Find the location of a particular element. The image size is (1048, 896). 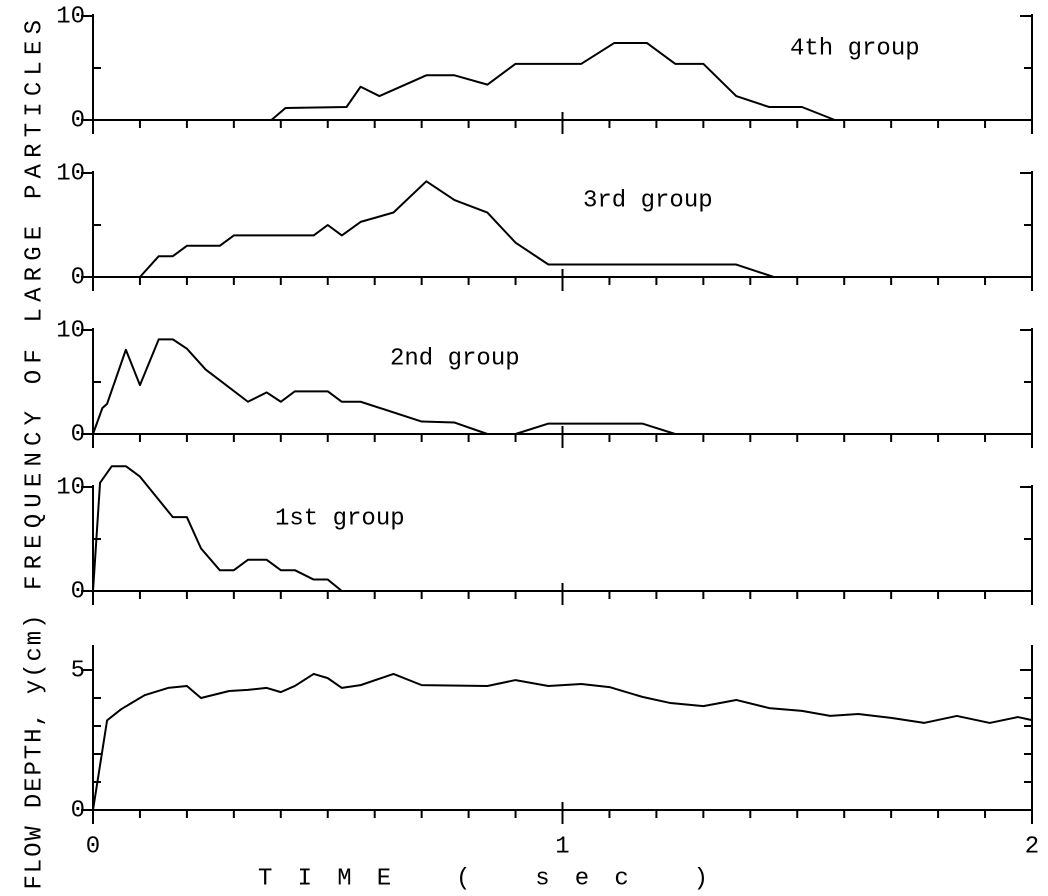

y-axis-label: FREQUENCY OF LARGE PARTICLES is located at coordinates (34, 305).